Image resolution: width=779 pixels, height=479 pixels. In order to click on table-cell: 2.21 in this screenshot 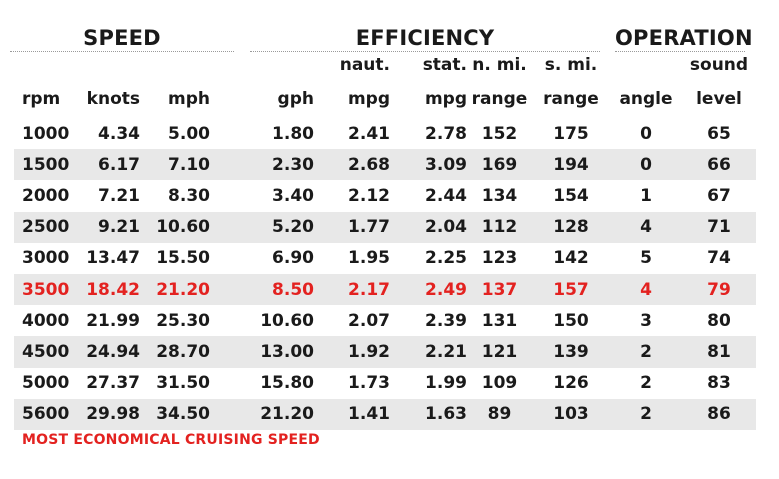, I will do `click(428, 352)`.